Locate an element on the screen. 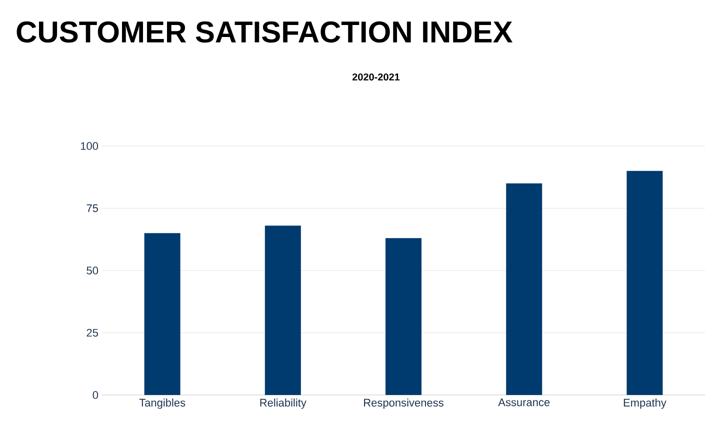  x-tick-label: Tangibles is located at coordinates (162, 403).